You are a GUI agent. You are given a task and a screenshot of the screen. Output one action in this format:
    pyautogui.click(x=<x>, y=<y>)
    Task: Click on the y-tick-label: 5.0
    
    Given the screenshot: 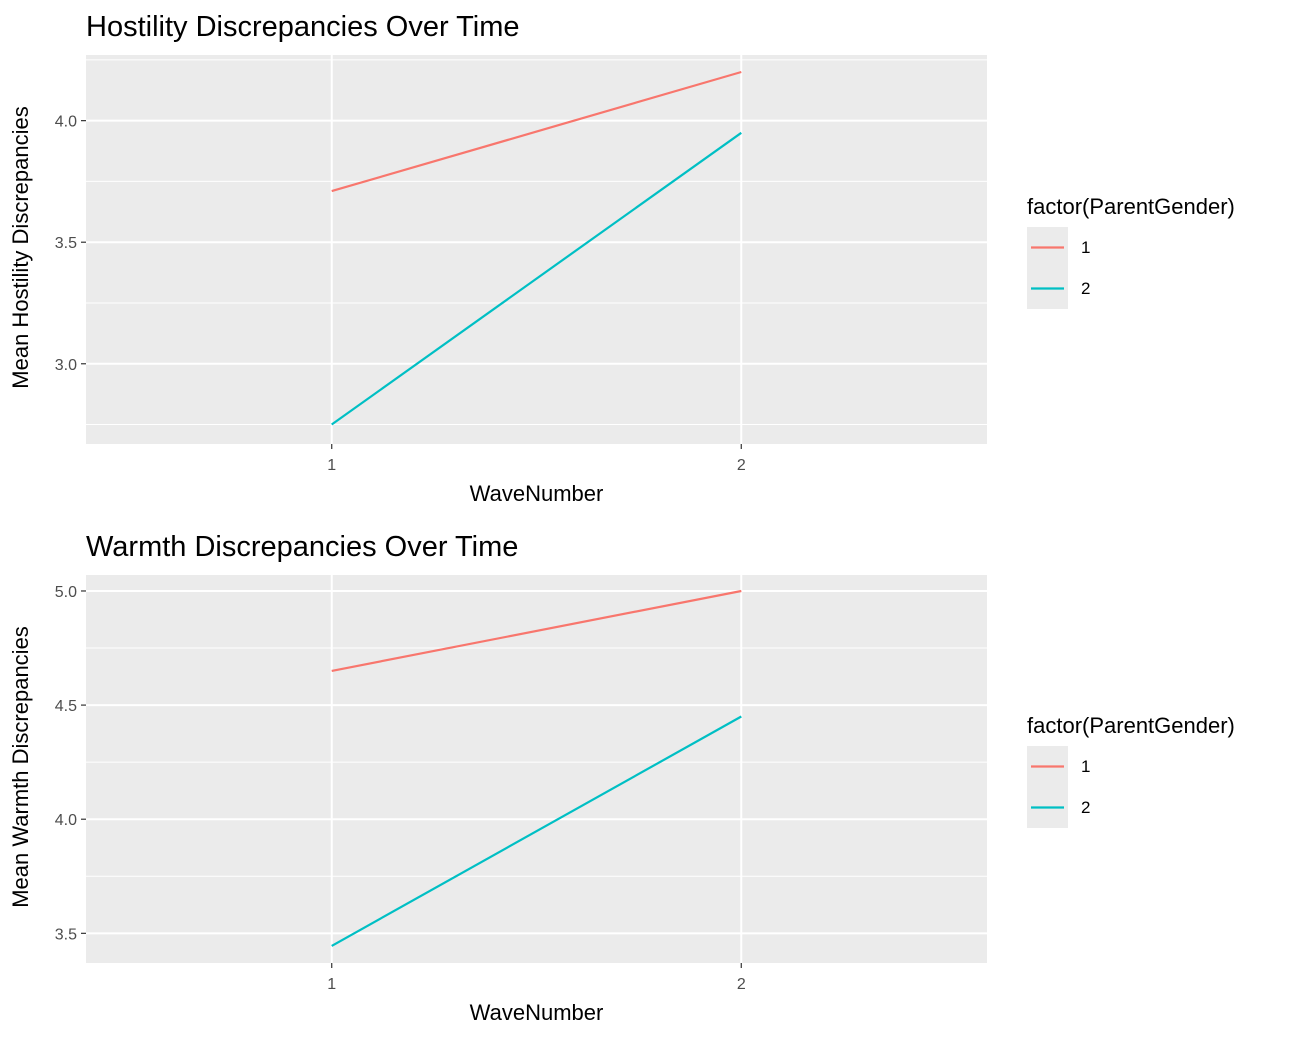 What is the action you would take?
    pyautogui.click(x=66, y=592)
    